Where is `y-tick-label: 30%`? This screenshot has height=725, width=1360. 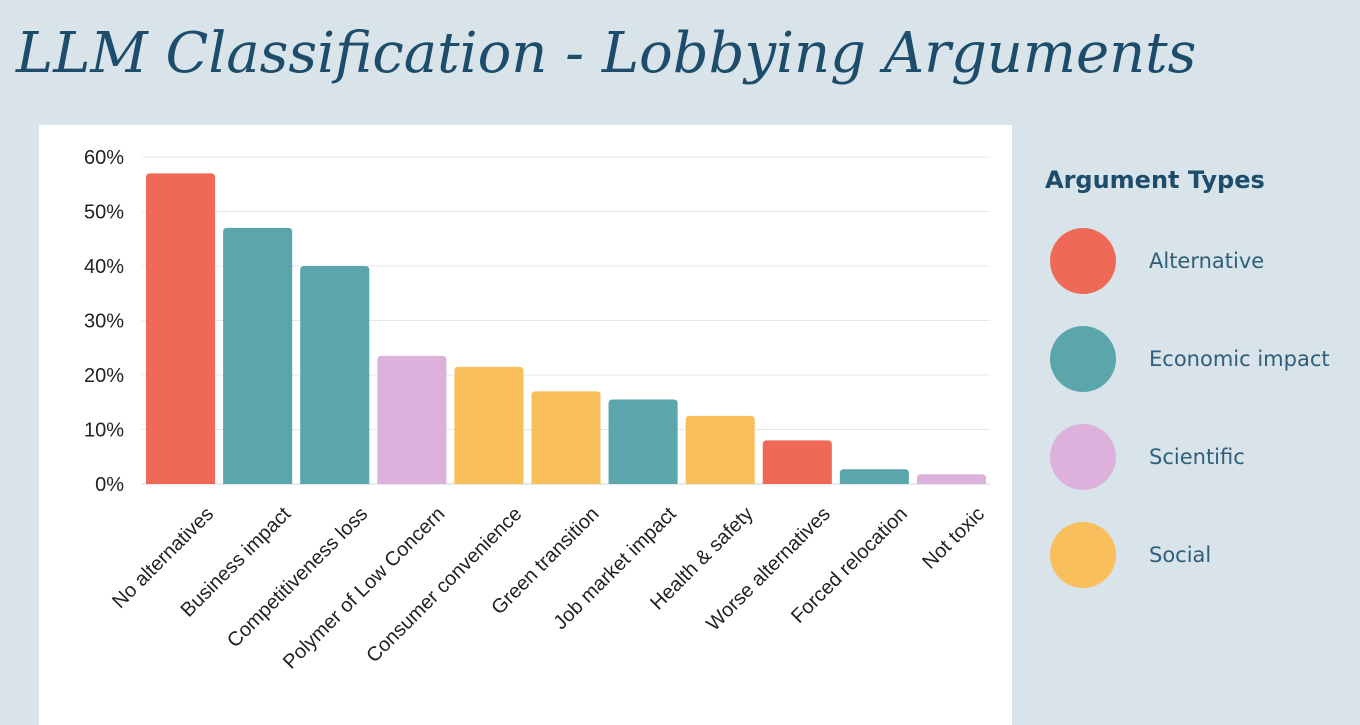 y-tick-label: 30% is located at coordinates (104, 322).